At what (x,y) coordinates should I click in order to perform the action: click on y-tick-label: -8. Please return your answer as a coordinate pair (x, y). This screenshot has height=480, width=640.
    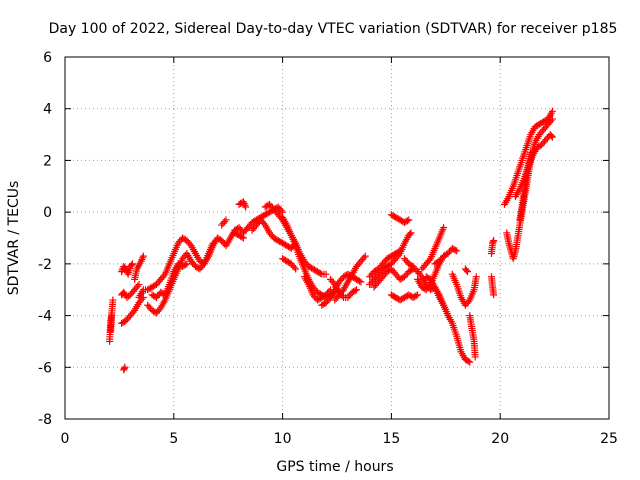
    Looking at the image, I should click on (45, 420).